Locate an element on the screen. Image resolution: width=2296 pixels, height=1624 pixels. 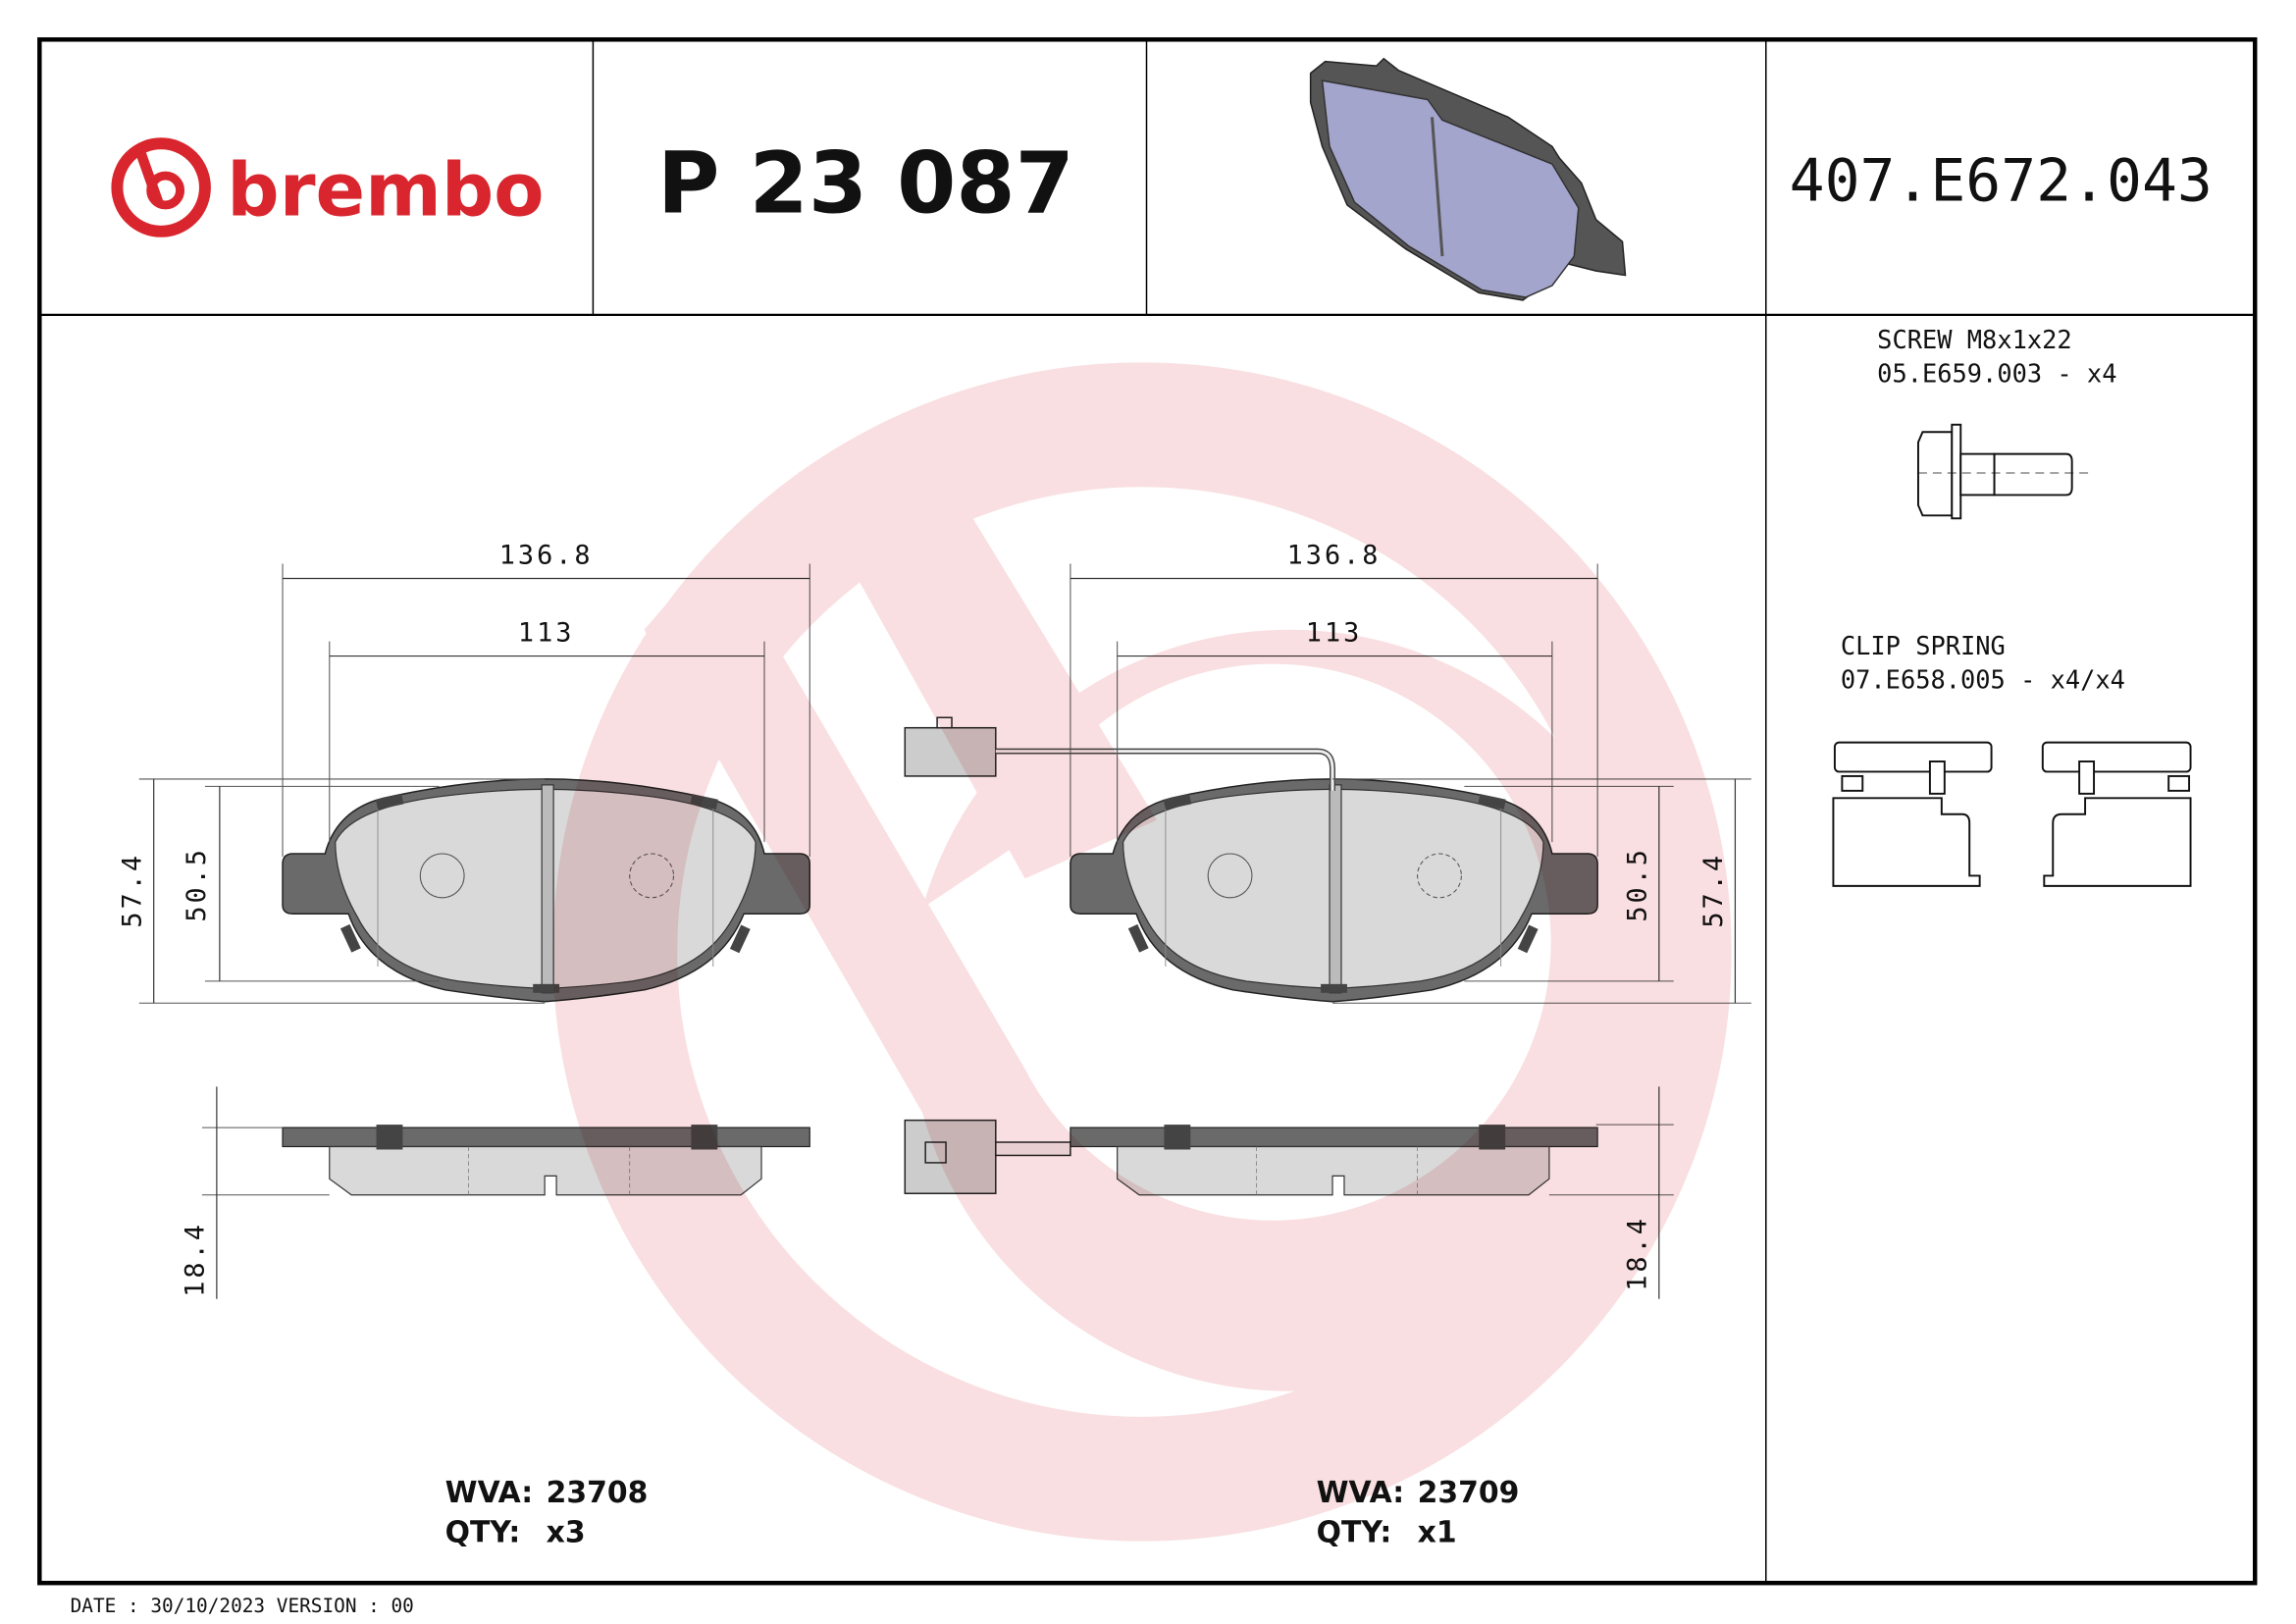
clip-spring-name: CLIP SPRING is located at coordinates (1923, 645).